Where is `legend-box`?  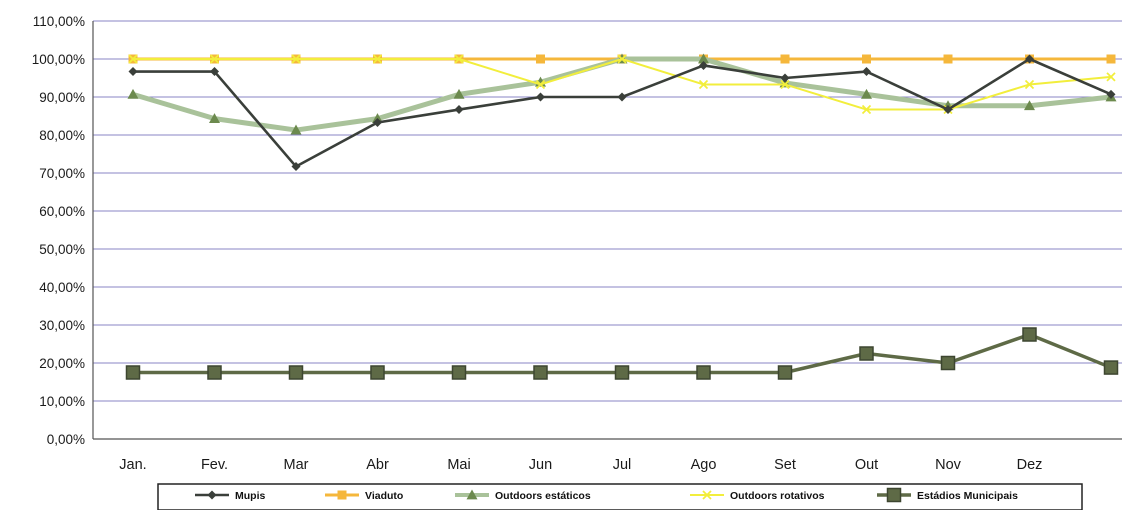
legend-box is located at coordinates (620, 497).